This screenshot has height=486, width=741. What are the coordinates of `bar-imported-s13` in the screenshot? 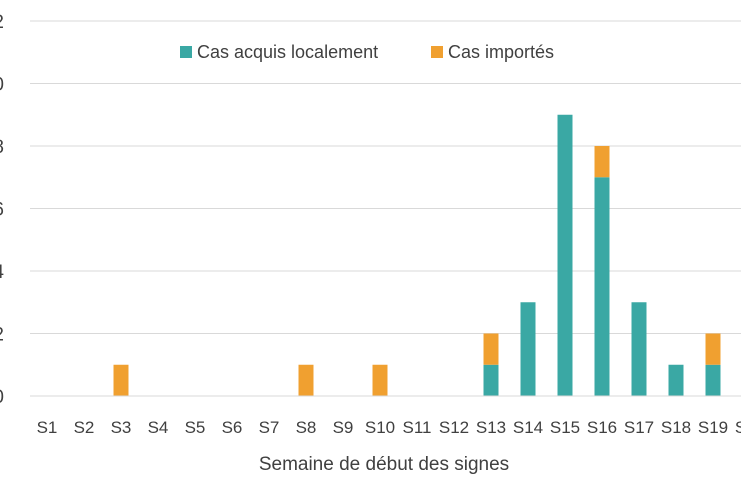 It's located at (491, 349).